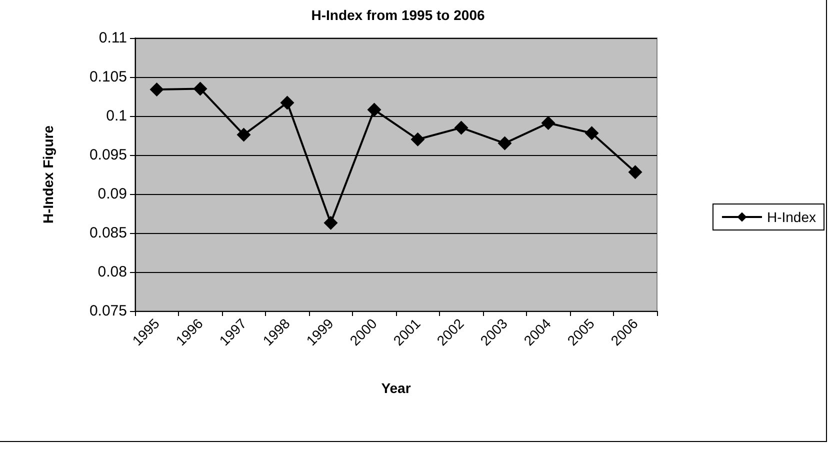 This screenshot has height=452, width=837. What do you see at coordinates (48, 174) in the screenshot?
I see `y-axis-title: H-Index Figure` at bounding box center [48, 174].